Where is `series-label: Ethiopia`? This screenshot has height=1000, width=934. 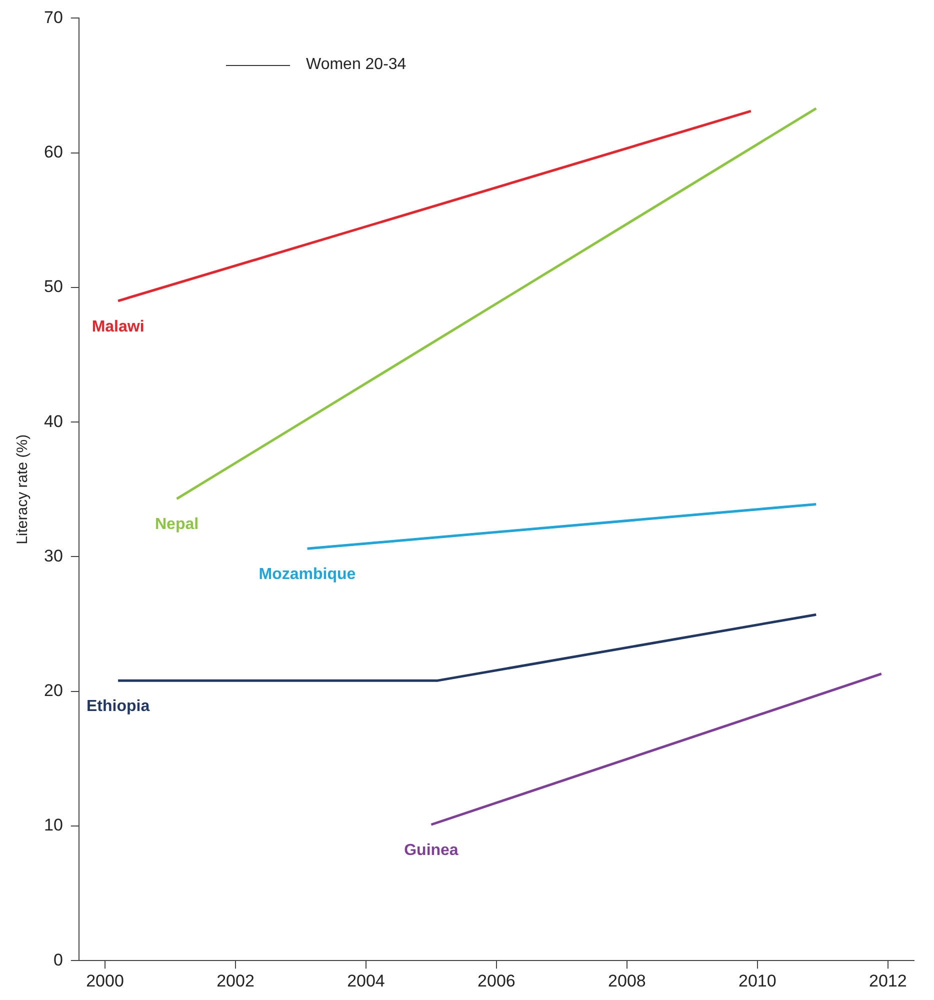
series-label: Ethiopia is located at coordinates (118, 706).